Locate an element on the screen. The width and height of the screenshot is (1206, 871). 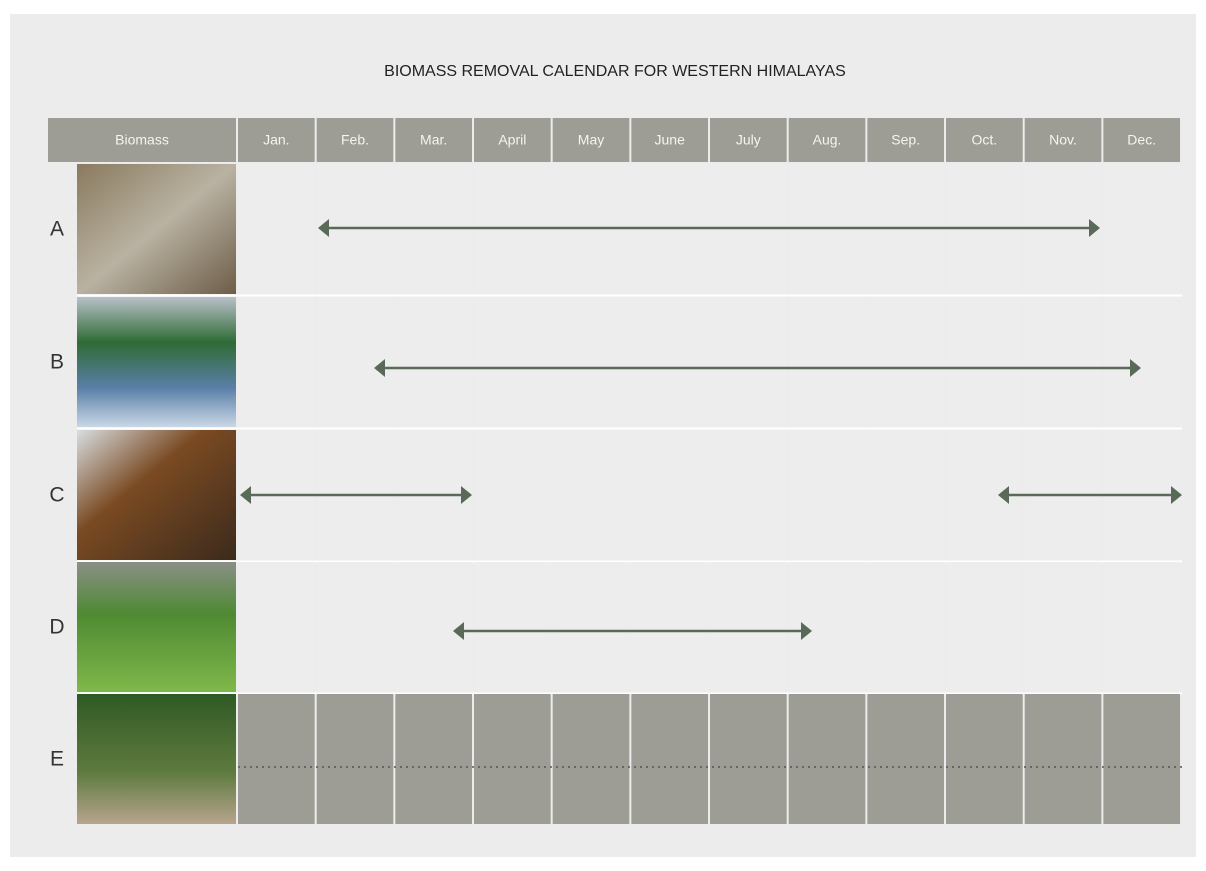
month-label: Feb. is located at coordinates (355, 140).